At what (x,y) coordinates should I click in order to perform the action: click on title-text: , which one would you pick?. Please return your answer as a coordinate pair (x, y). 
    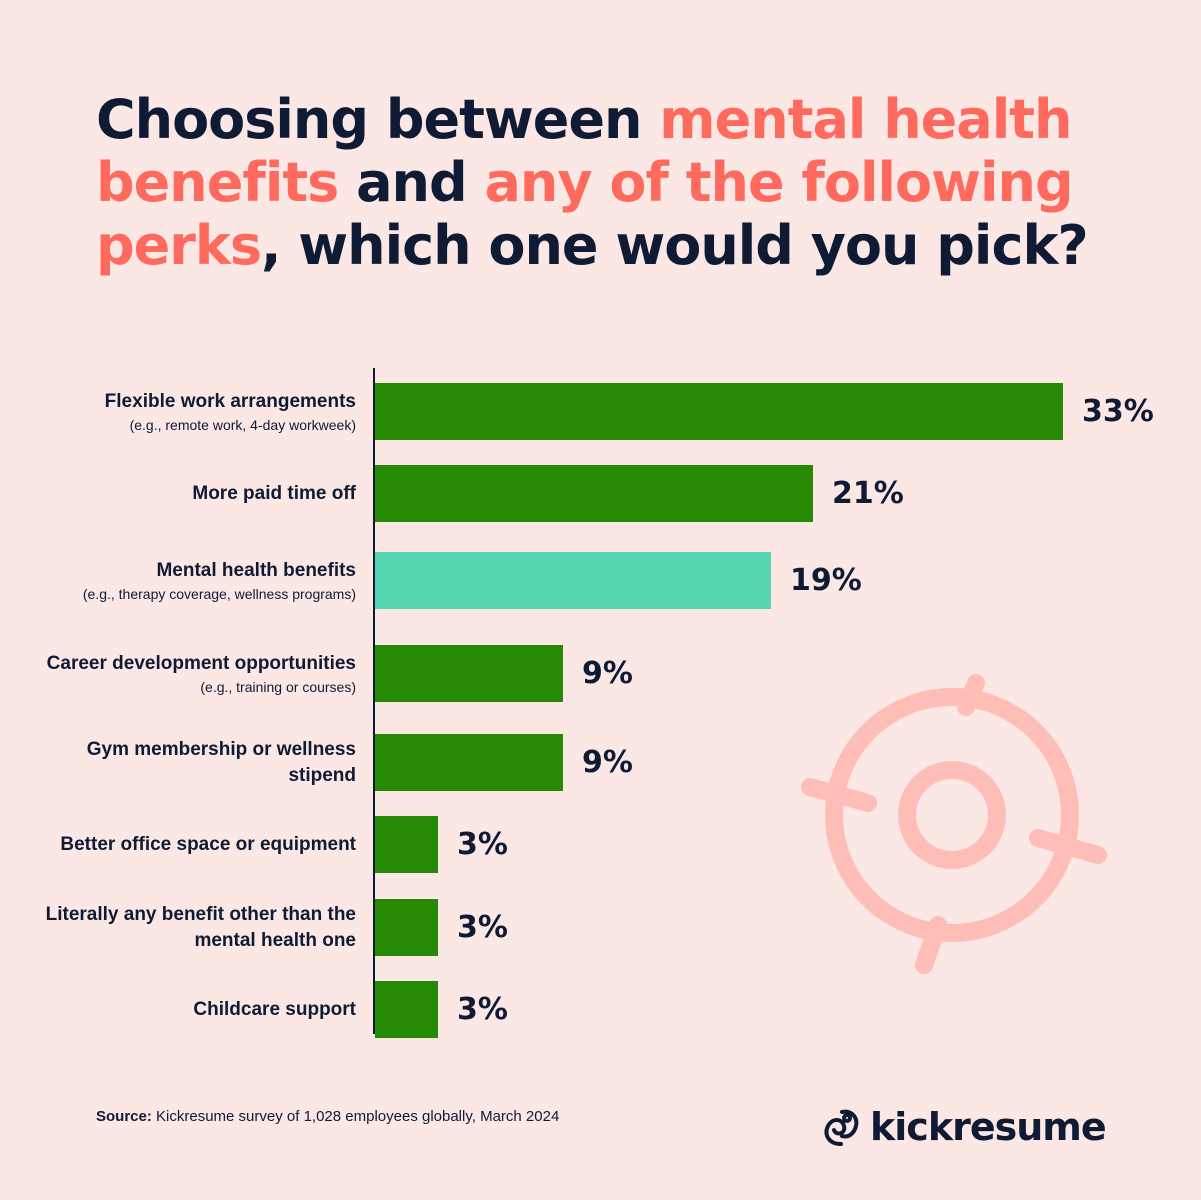
    Looking at the image, I should click on (674, 245).